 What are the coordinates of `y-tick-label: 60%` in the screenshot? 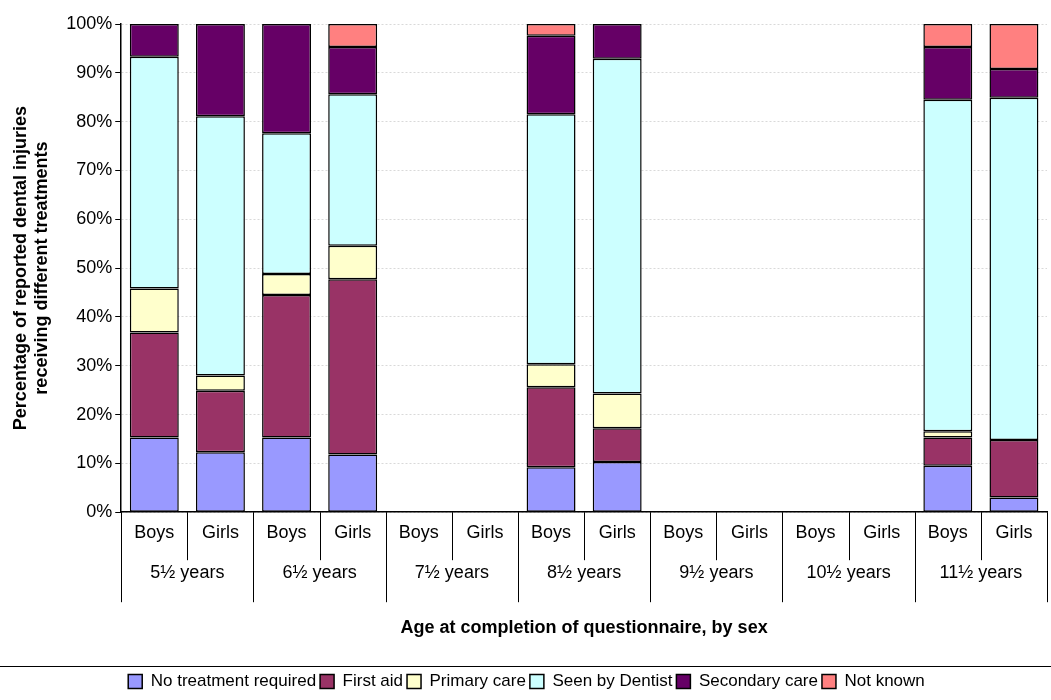 It's located at (94, 218).